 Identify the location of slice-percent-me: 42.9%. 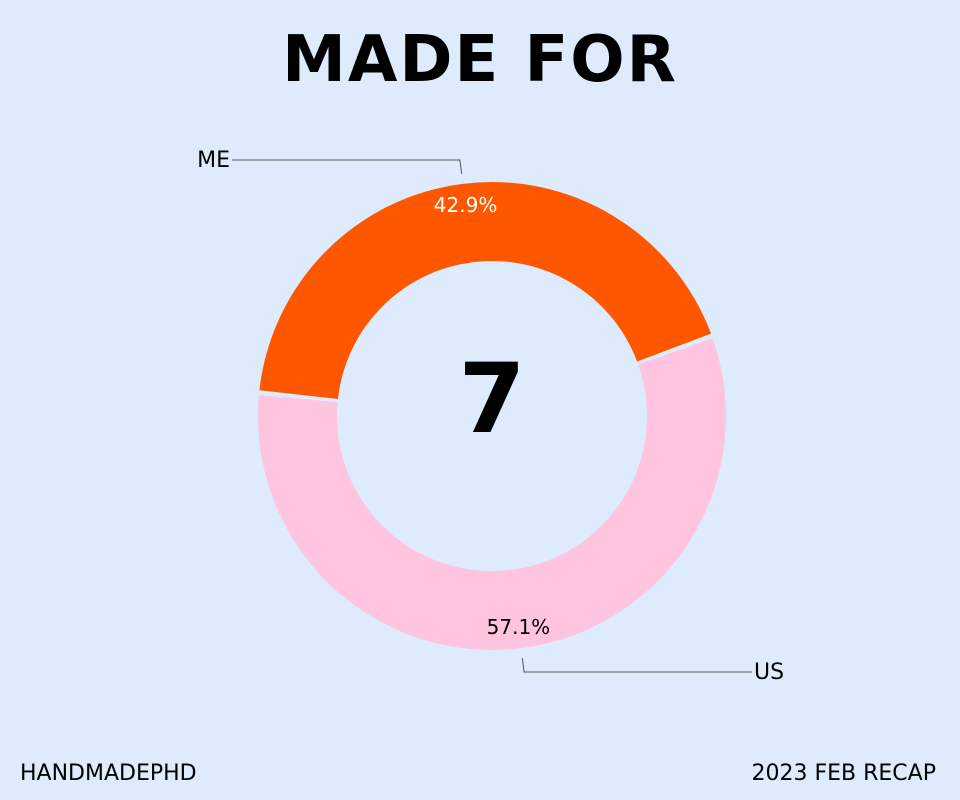
(466, 205).